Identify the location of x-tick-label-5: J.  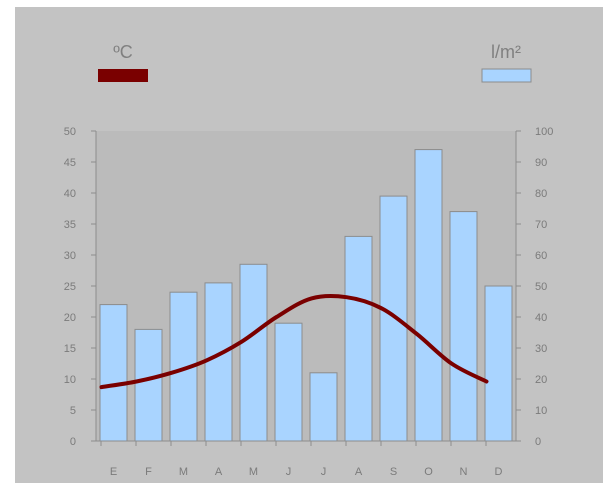
(289, 472).